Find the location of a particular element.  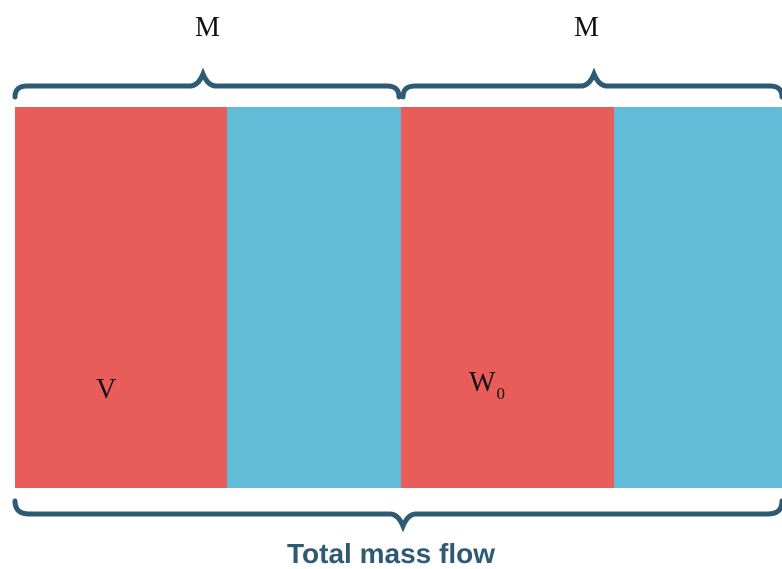

bottom-brace is located at coordinates (397, 515).